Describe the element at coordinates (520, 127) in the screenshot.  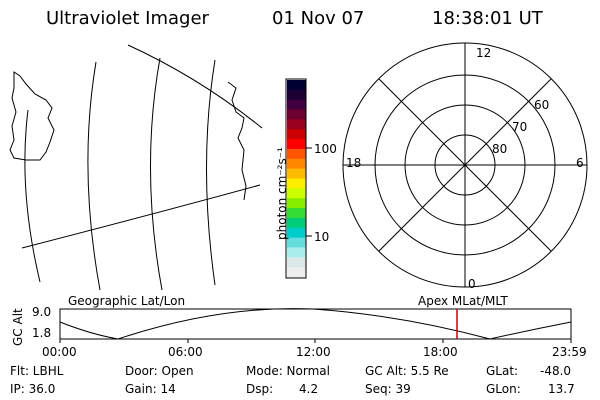
I see `polar-label-70: 70` at that location.